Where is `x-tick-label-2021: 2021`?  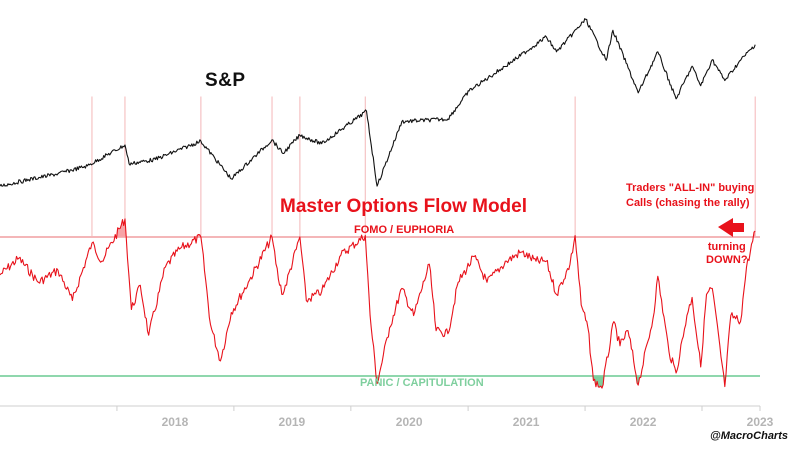 x-tick-label-2021: 2021 is located at coordinates (526, 422).